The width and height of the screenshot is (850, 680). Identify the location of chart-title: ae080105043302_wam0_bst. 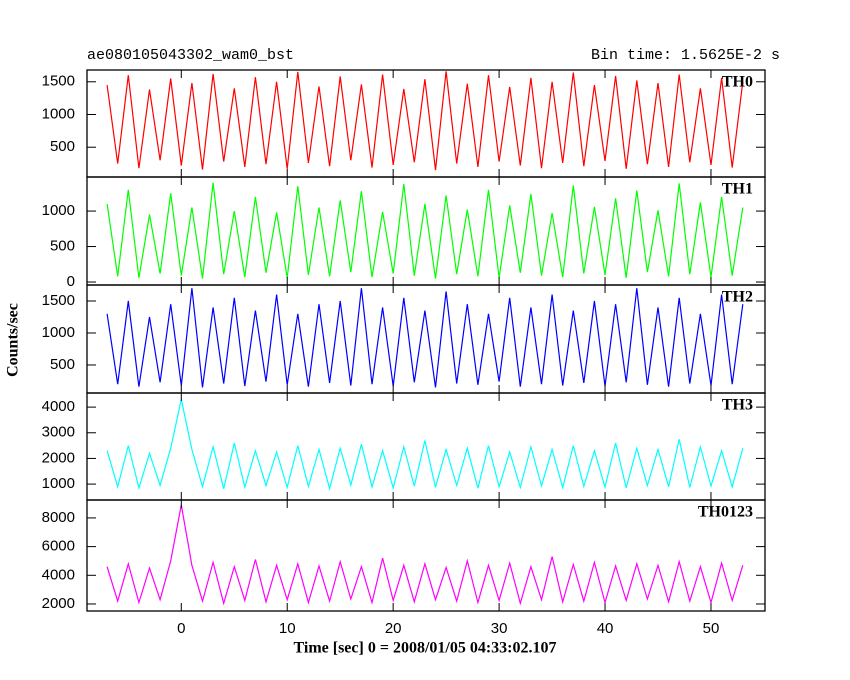
(190, 55).